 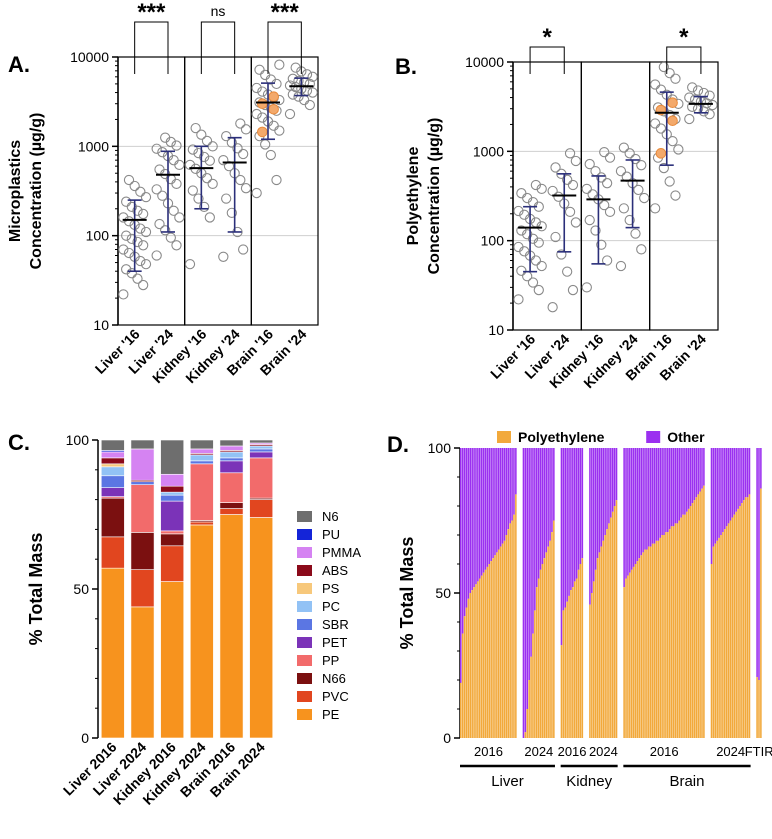 What do you see at coordinates (89, 57) in the screenshot?
I see `y-tick-label: 10000` at bounding box center [89, 57].